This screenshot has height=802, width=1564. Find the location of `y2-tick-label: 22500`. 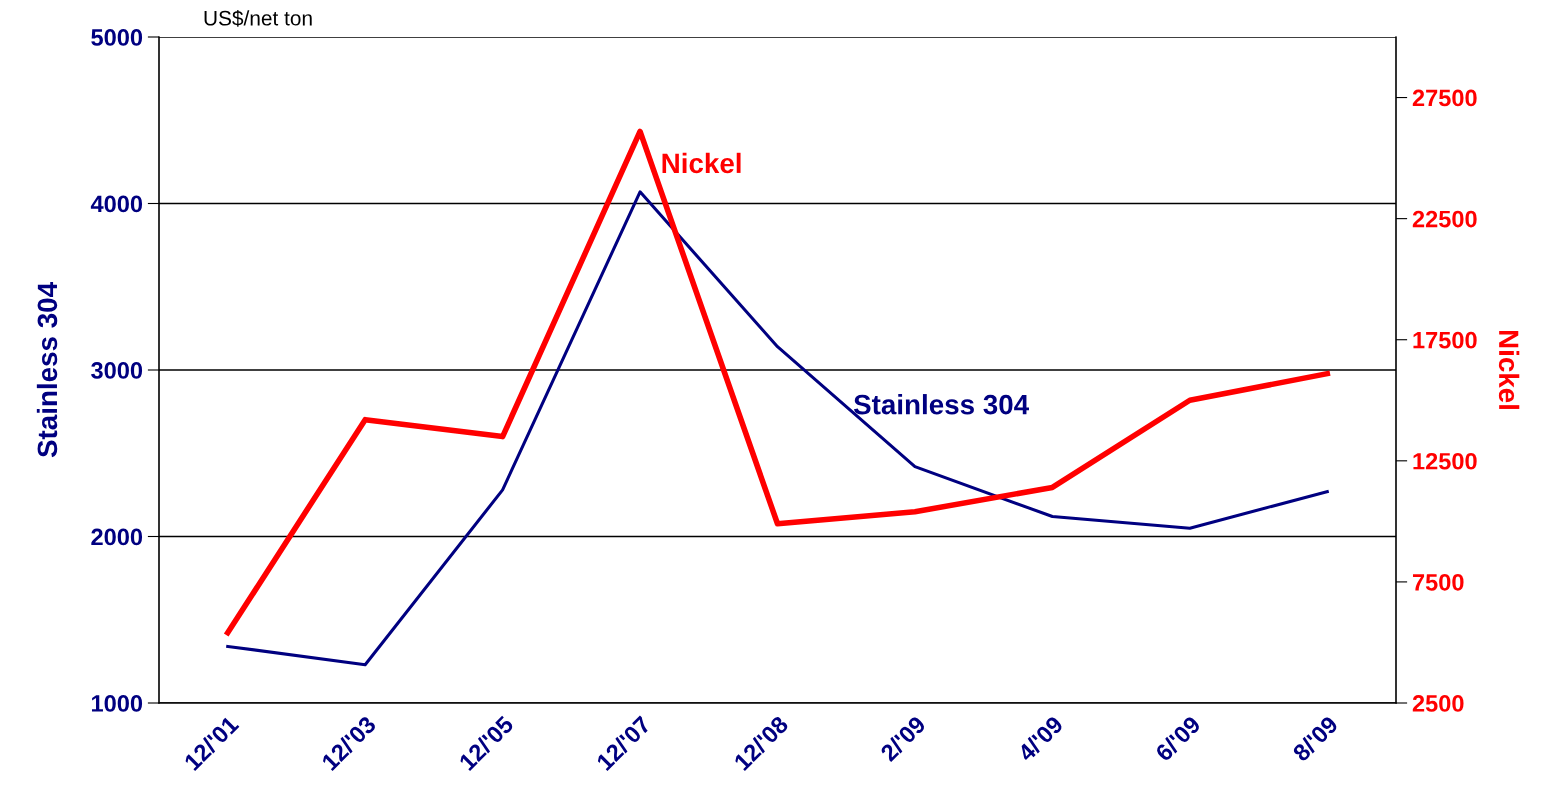

y2-tick-label: 22500 is located at coordinates (1444, 219).